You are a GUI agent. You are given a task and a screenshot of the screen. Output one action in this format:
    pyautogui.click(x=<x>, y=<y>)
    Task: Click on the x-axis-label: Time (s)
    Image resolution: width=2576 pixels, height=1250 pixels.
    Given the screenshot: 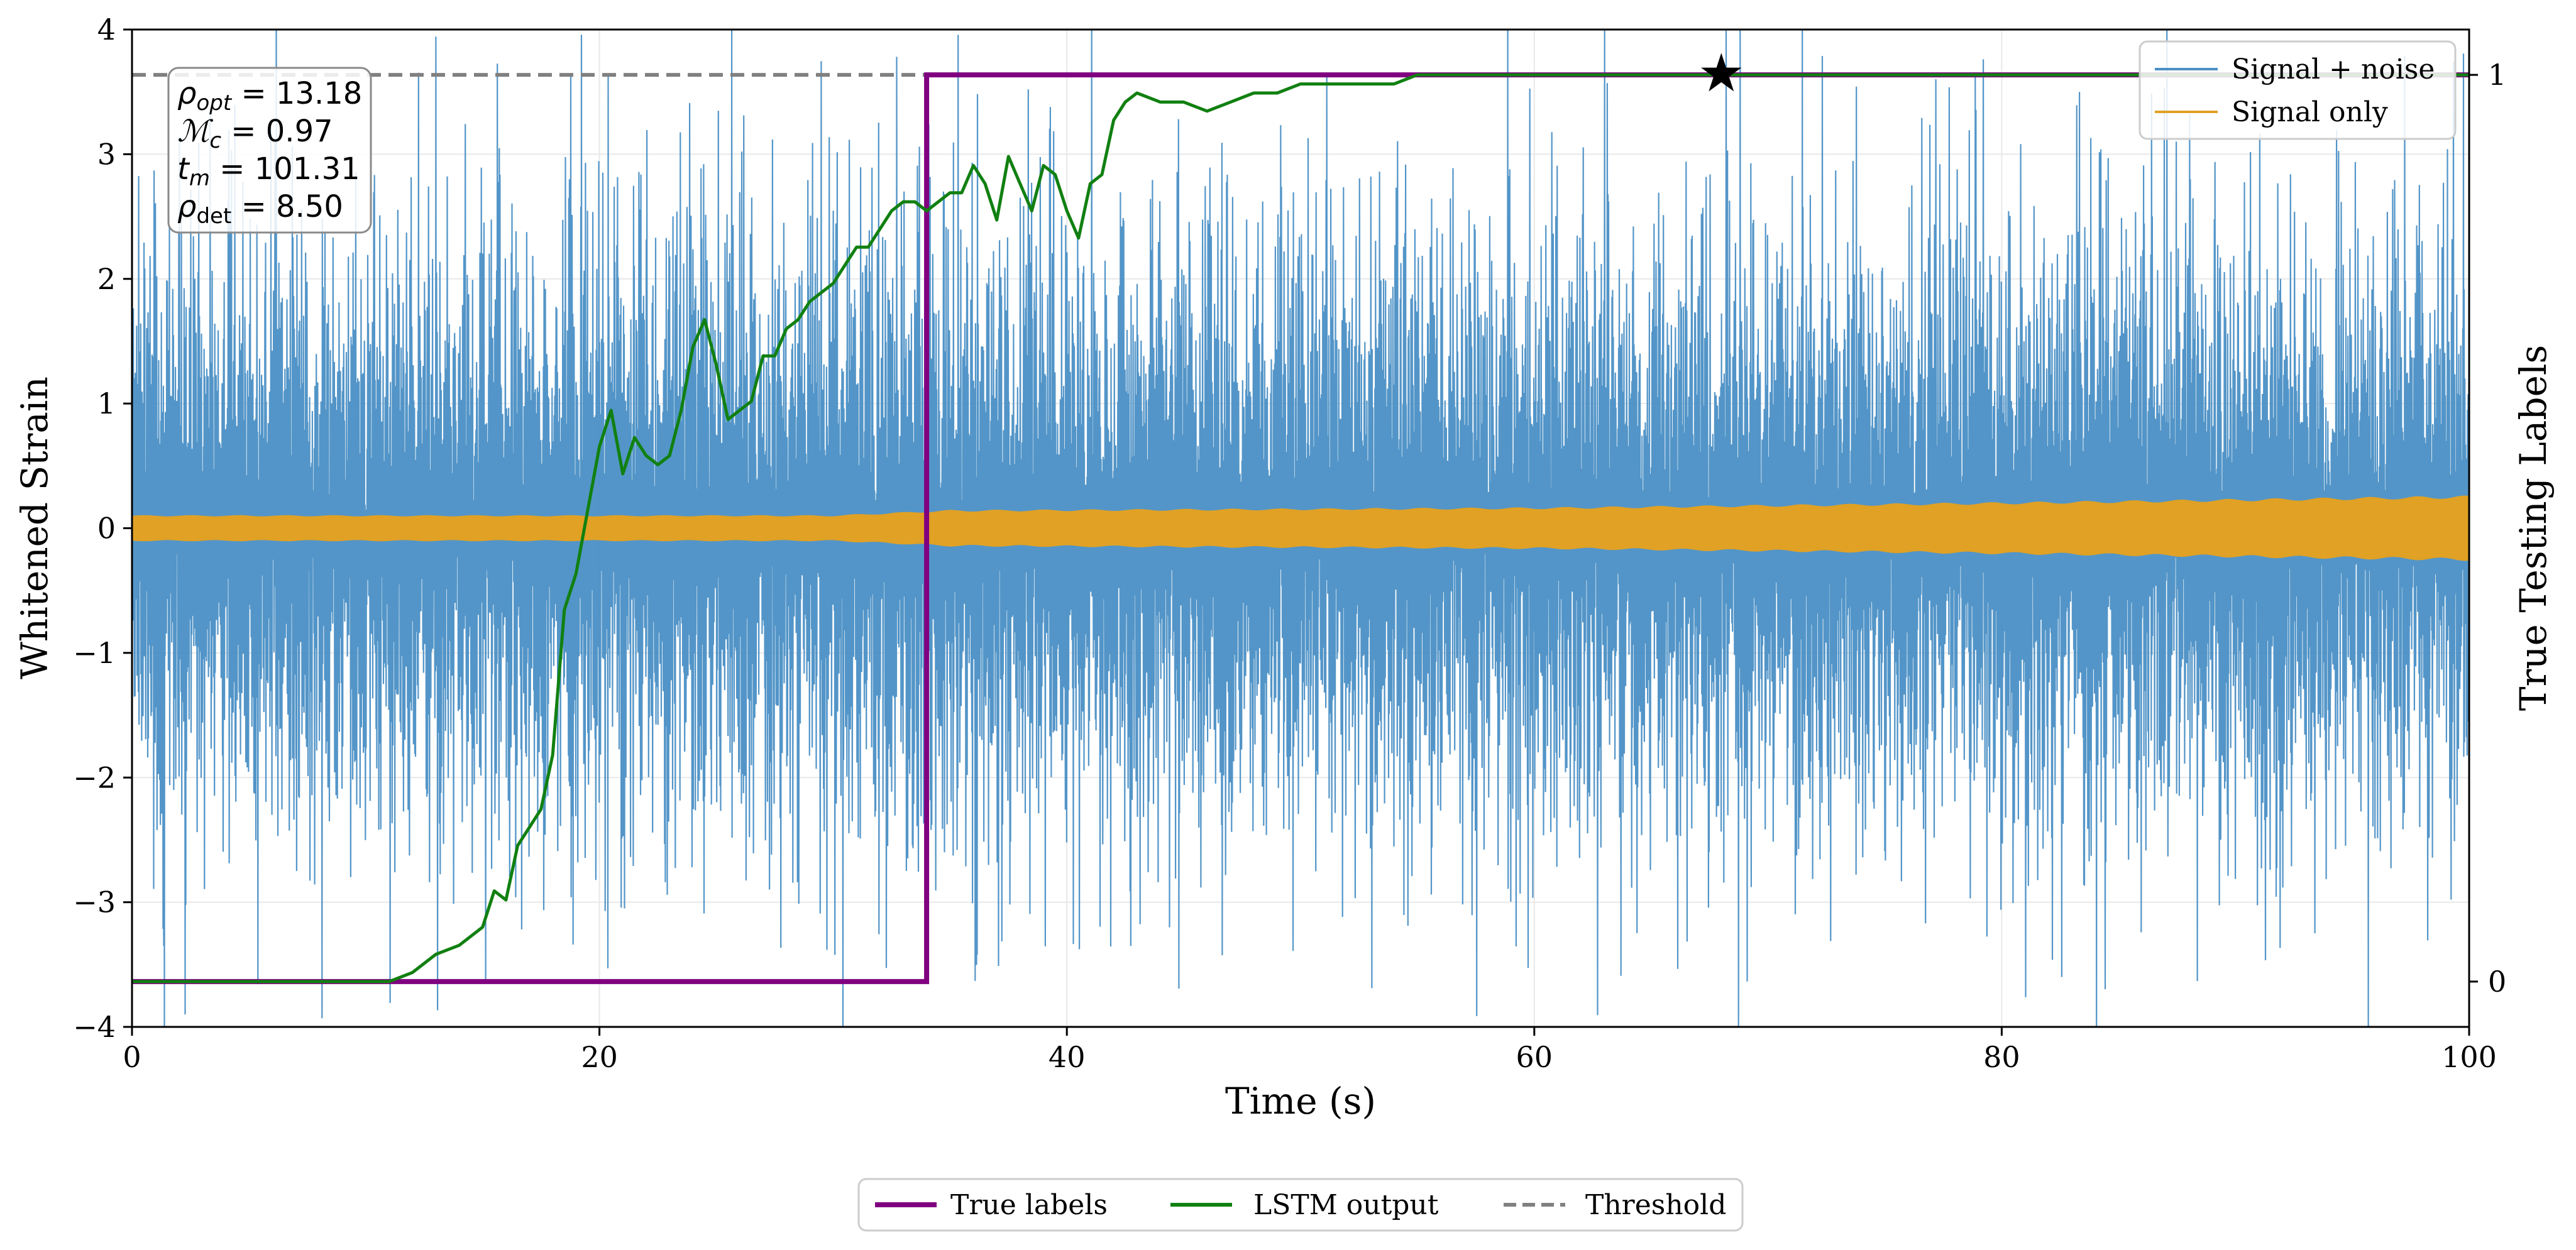 What is the action you would take?
    pyautogui.click(x=1301, y=1101)
    